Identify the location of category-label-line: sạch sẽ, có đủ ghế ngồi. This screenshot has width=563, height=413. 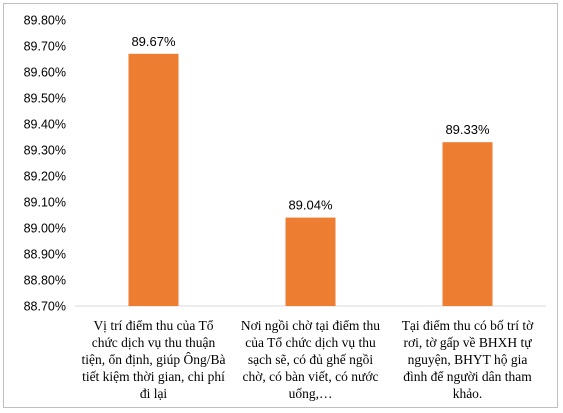
(310, 359).